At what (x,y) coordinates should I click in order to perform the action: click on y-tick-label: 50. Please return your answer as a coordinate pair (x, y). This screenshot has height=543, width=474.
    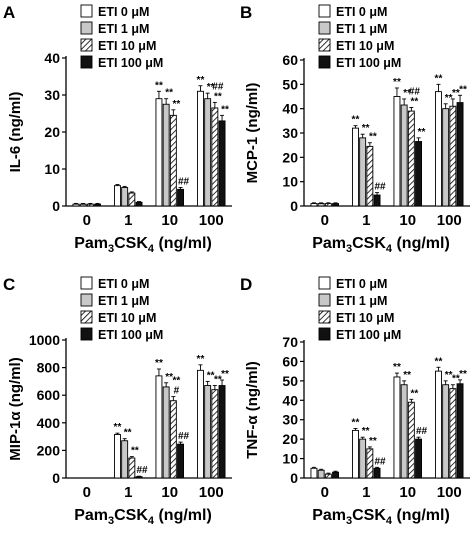
    Looking at the image, I should click on (290, 84).